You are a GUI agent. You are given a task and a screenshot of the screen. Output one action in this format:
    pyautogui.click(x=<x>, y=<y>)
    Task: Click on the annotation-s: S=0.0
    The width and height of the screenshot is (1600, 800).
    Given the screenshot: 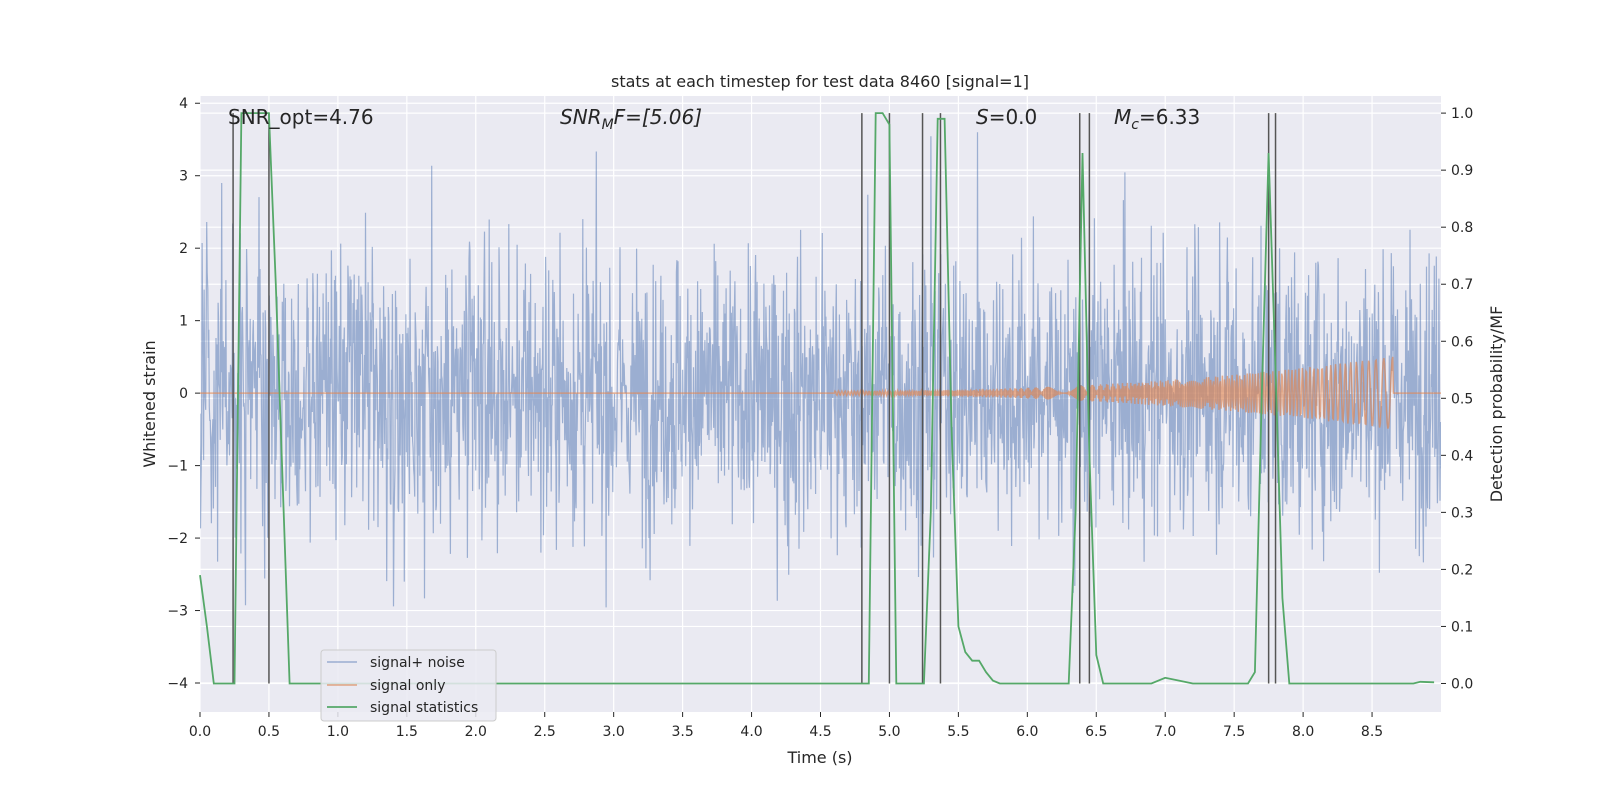 What is the action you would take?
    pyautogui.click(x=1006, y=117)
    